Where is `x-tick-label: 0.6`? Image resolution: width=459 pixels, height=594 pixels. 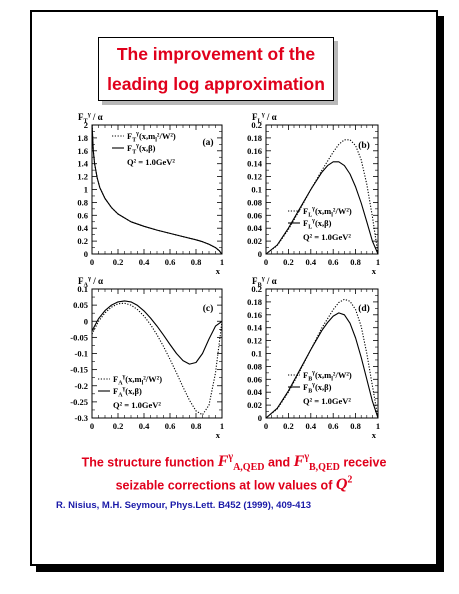 x-tick-label: 0.6 is located at coordinates (333, 262).